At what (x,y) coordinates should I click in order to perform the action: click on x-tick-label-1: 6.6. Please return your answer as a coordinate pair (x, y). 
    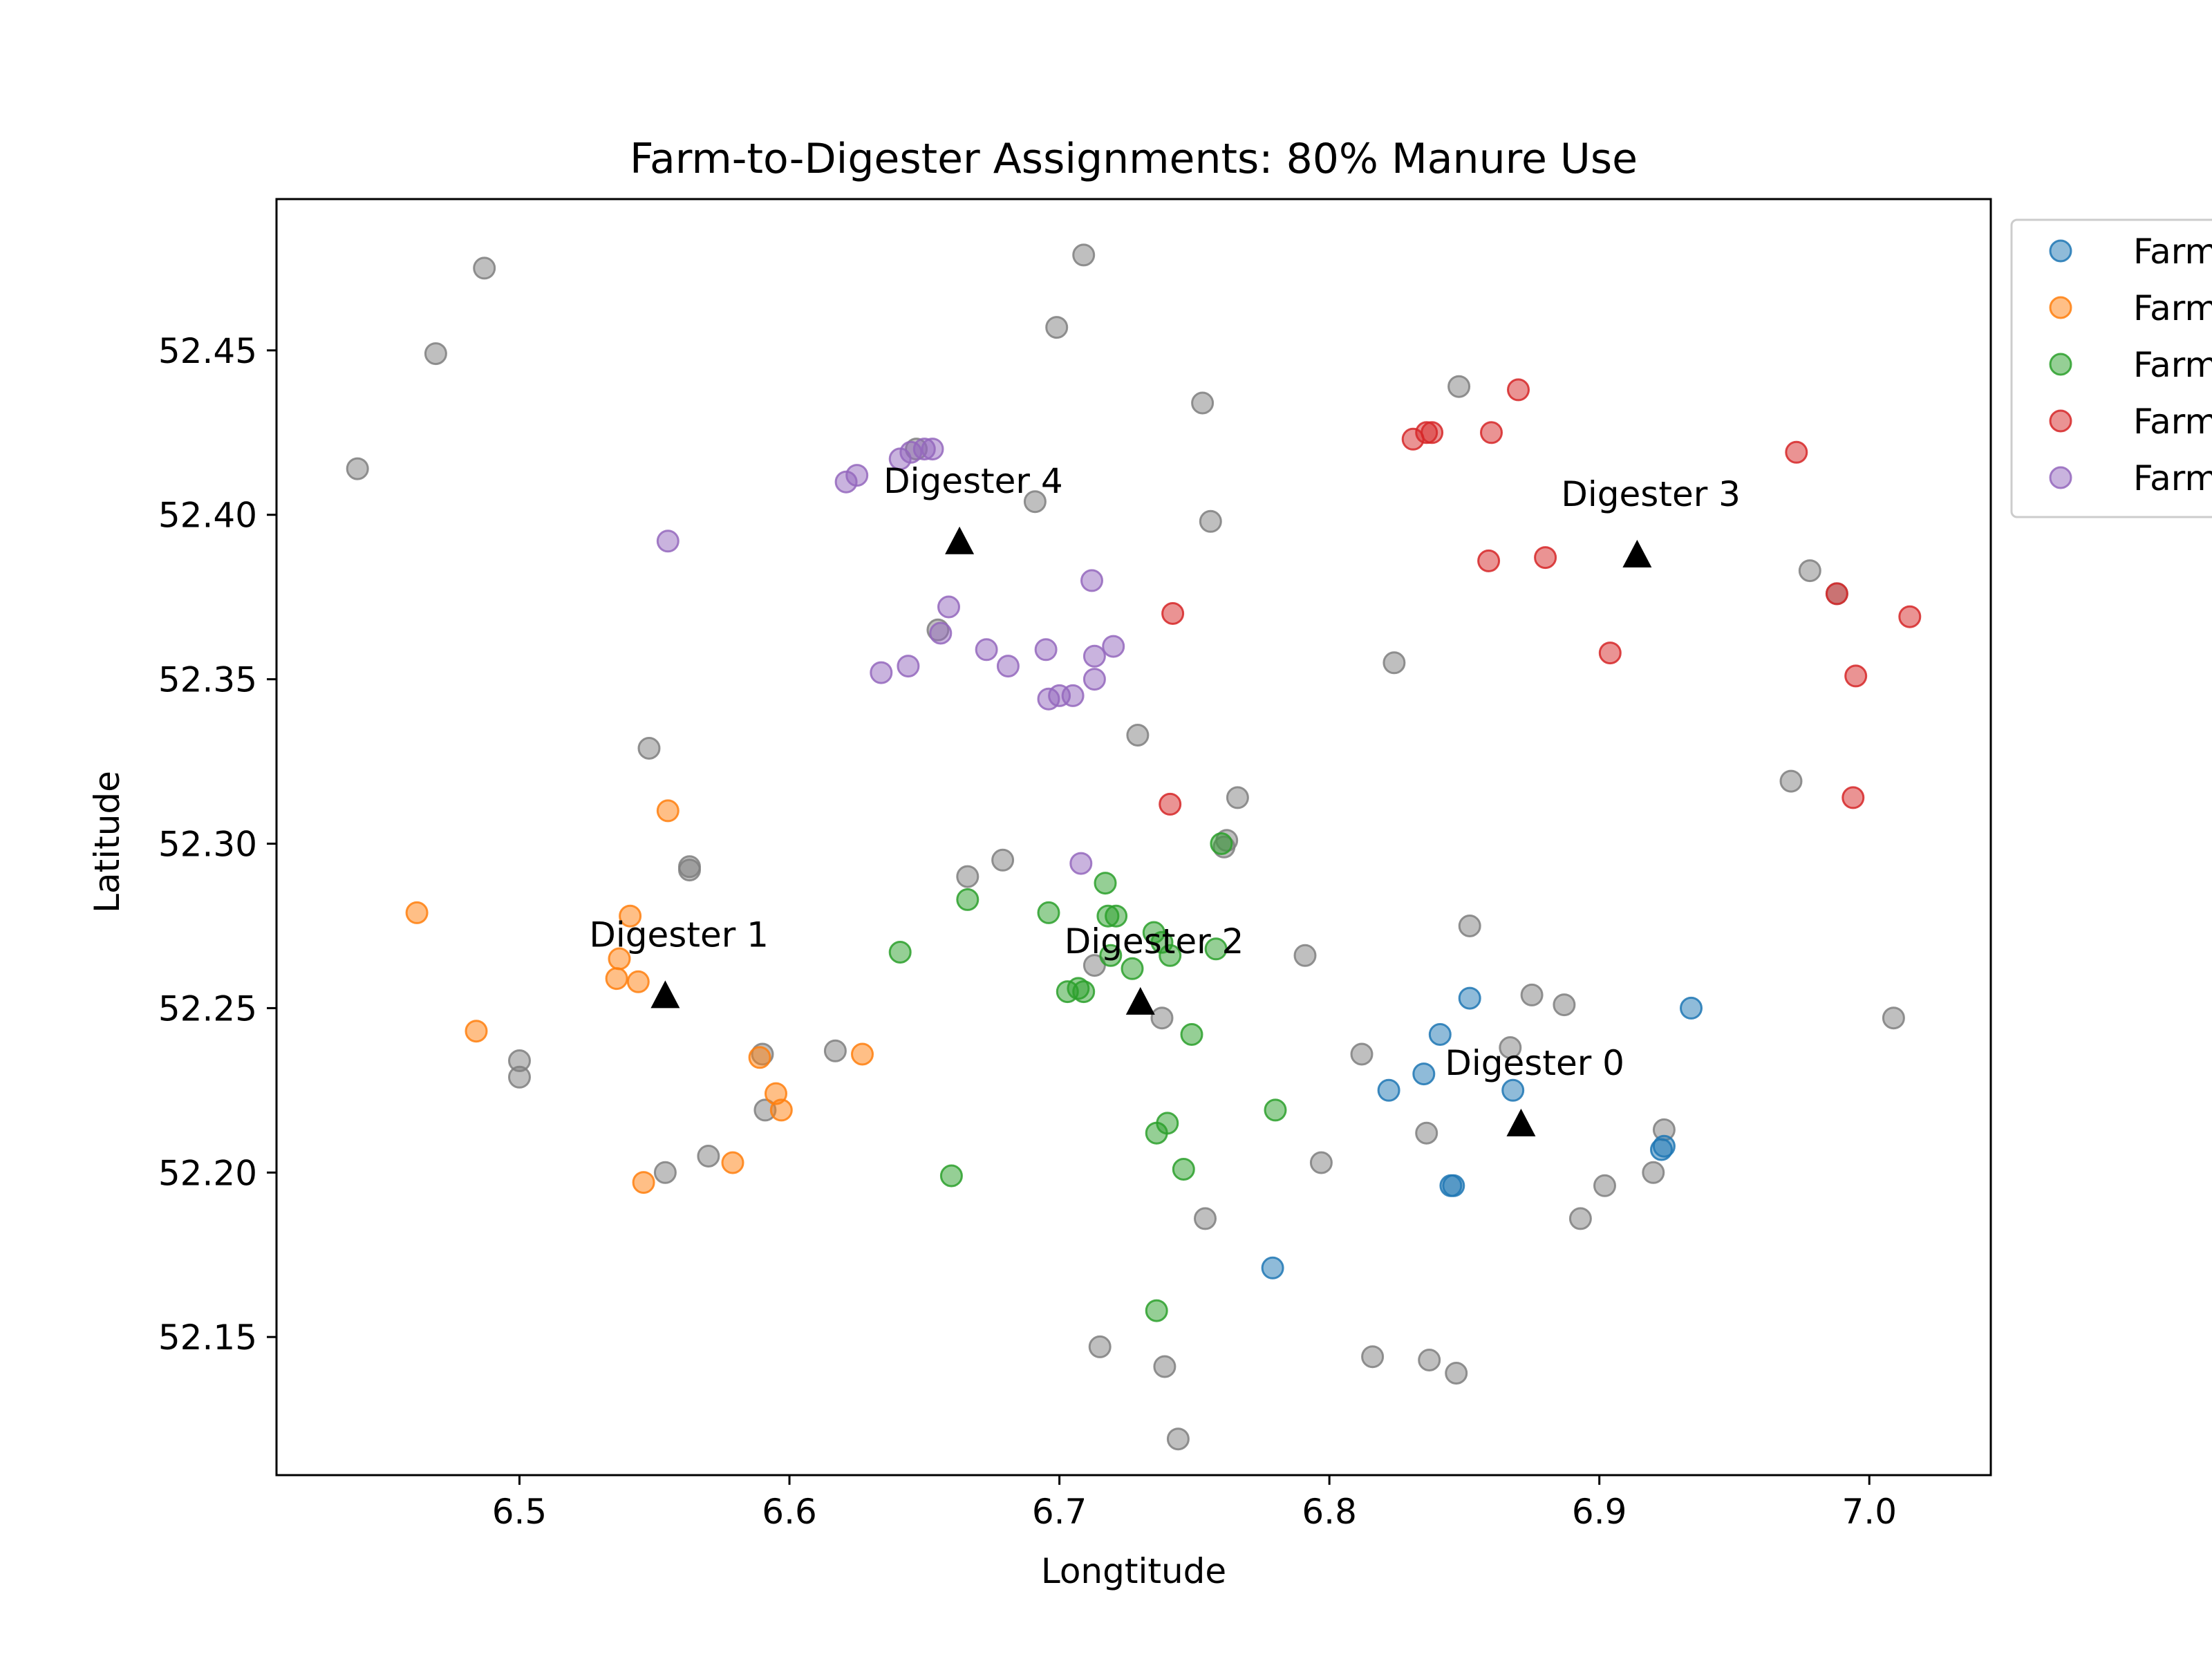
    Looking at the image, I should click on (789, 1512).